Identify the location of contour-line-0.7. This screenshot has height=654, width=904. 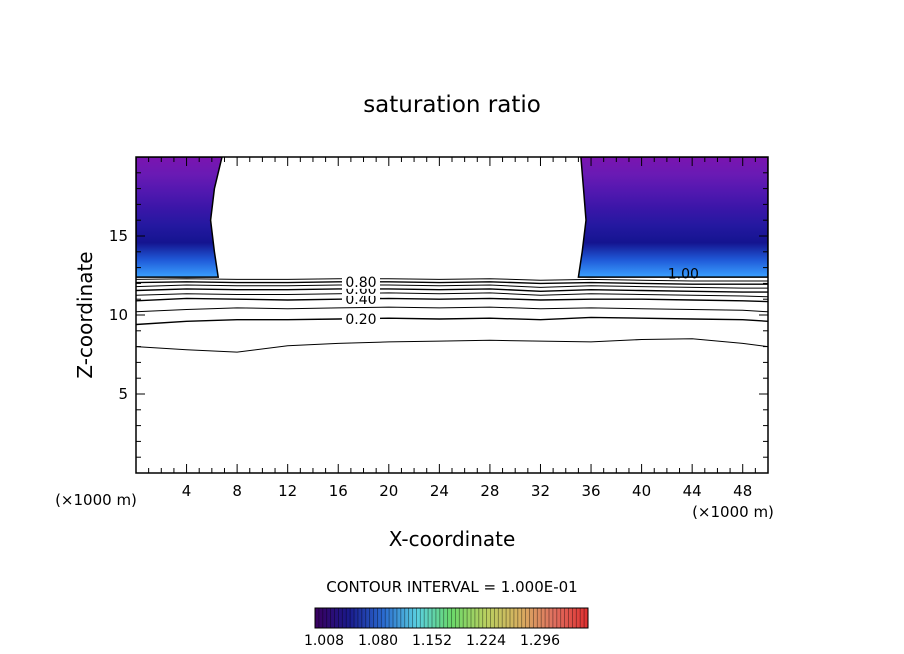
(452, 286).